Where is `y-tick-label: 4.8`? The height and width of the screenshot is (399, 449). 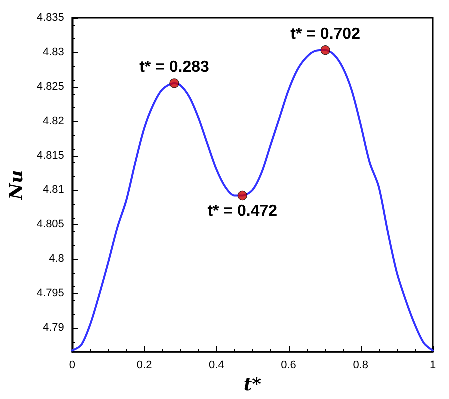
y-tick-label: 4.8 is located at coordinates (56, 259).